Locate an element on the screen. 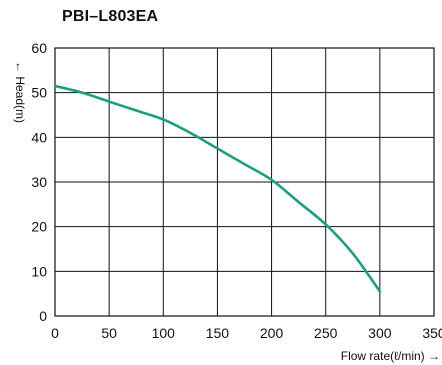  y-tick-label: 60 is located at coordinates (39, 48).